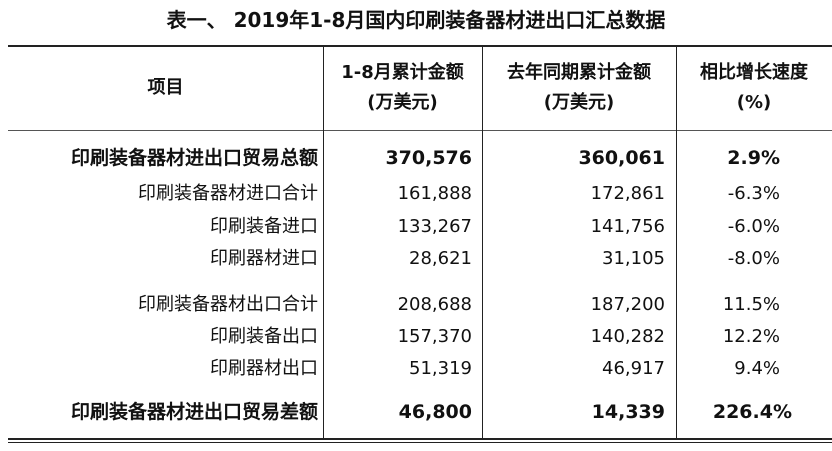  Describe the element at coordinates (754, 102) in the screenshot. I see `header-growth-unit: (%)` at that location.